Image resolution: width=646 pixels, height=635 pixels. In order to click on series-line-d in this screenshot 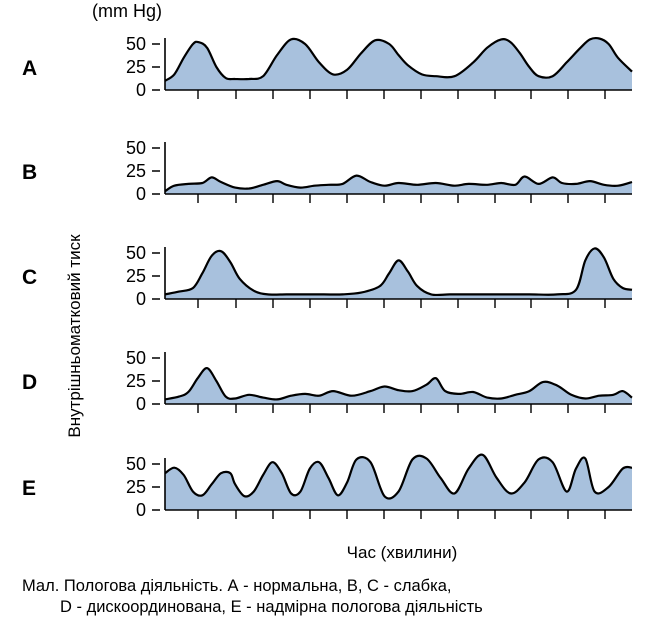, I will do `click(398, 384)`.